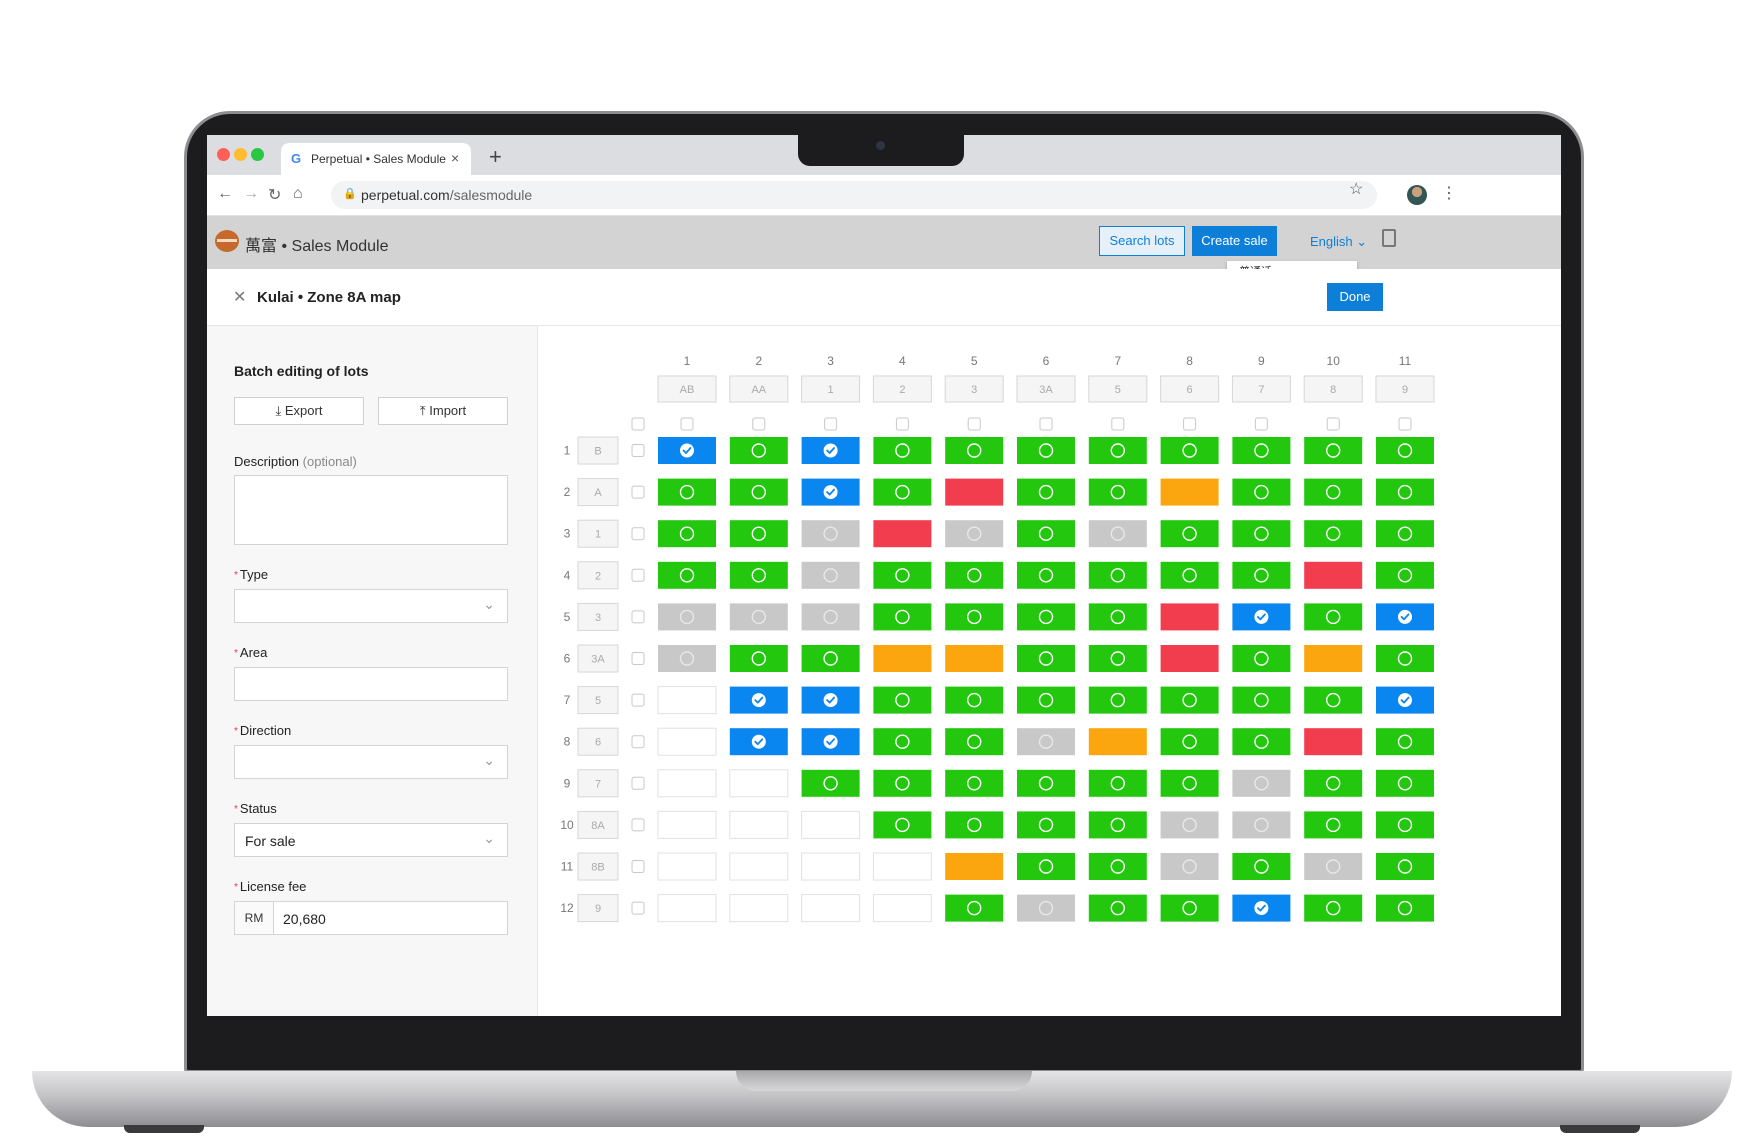 This screenshot has width=1764, height=1148. Describe the element at coordinates (1142, 241) in the screenshot. I see `search-lots-button: Search lots` at that location.